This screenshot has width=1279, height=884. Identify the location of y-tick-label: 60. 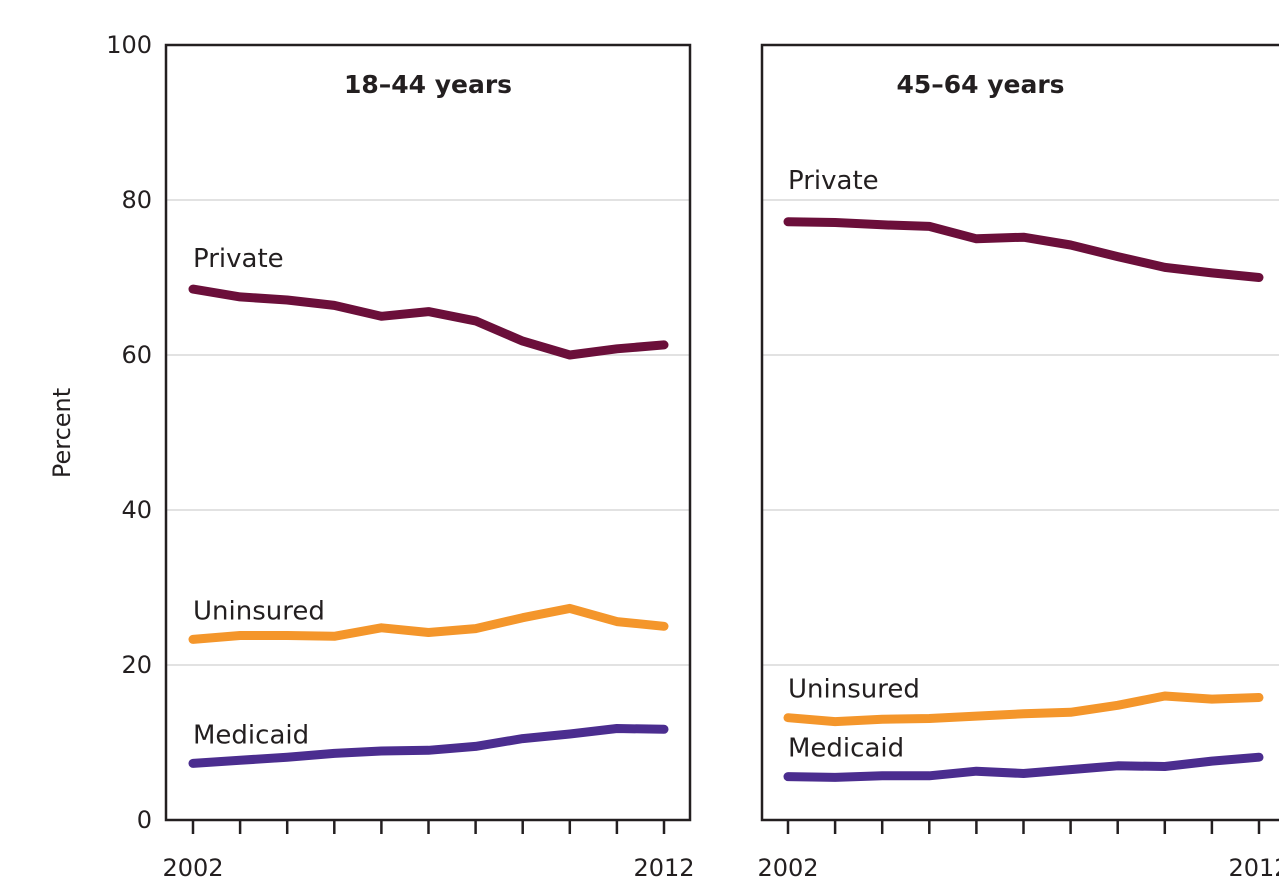
(136, 355).